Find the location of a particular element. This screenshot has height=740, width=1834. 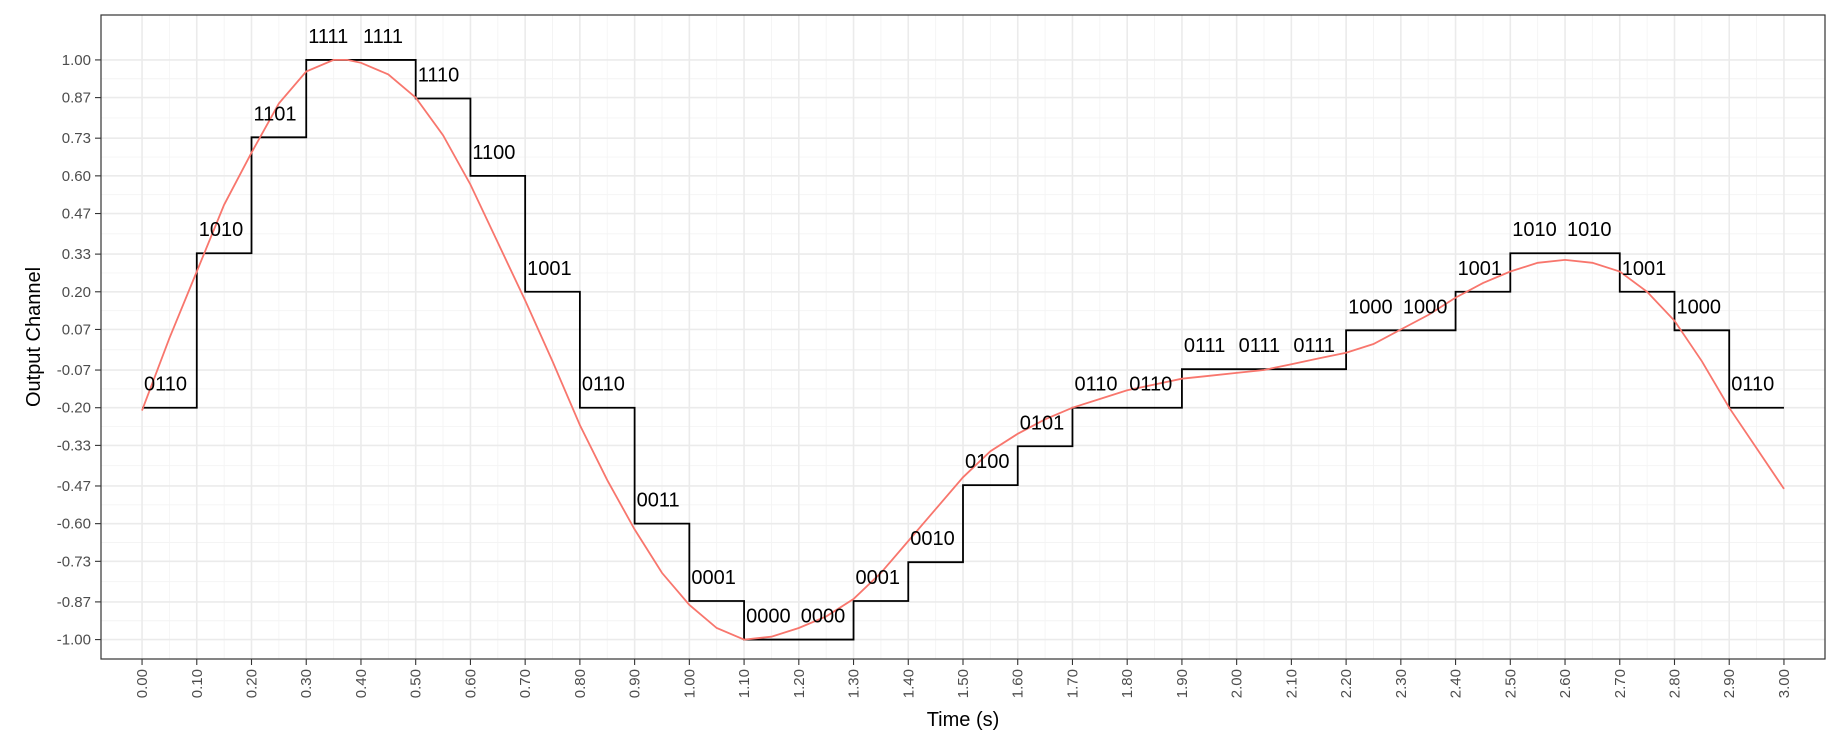

x-tick-label: 2.30 is located at coordinates (1401, 683).